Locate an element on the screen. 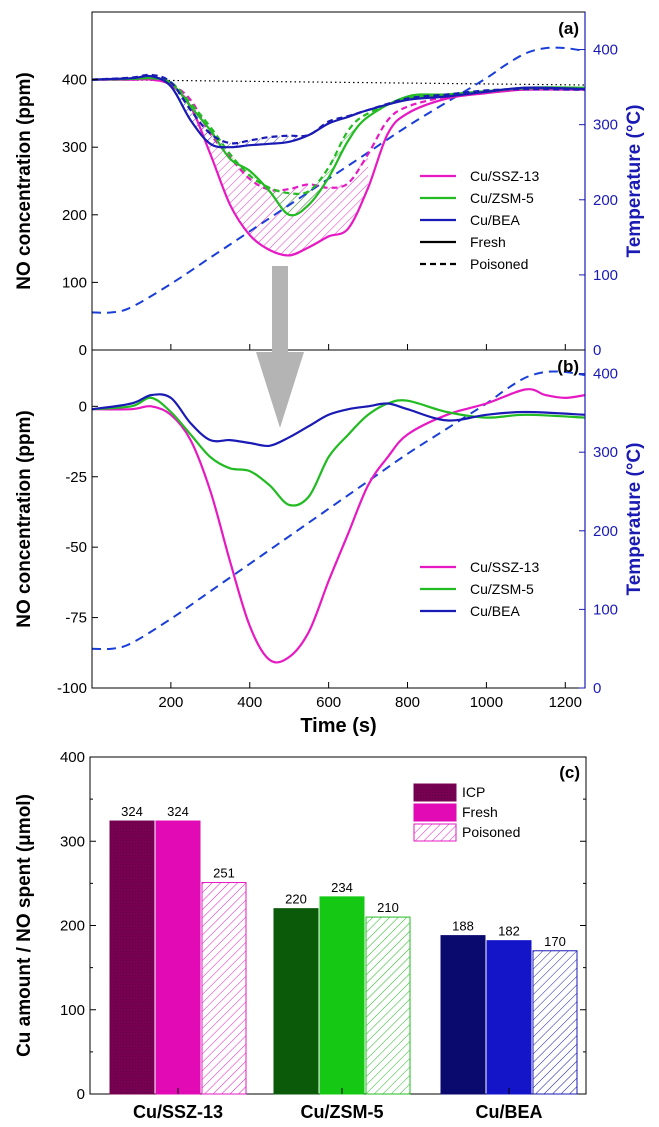 The width and height of the screenshot is (659, 1127). series-line-cu-zsm-5-poisoned is located at coordinates (338, 136).